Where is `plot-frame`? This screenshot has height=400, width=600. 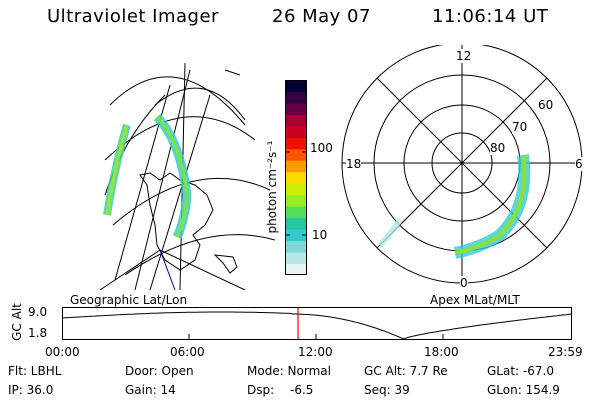
plot-frame is located at coordinates (317, 323).